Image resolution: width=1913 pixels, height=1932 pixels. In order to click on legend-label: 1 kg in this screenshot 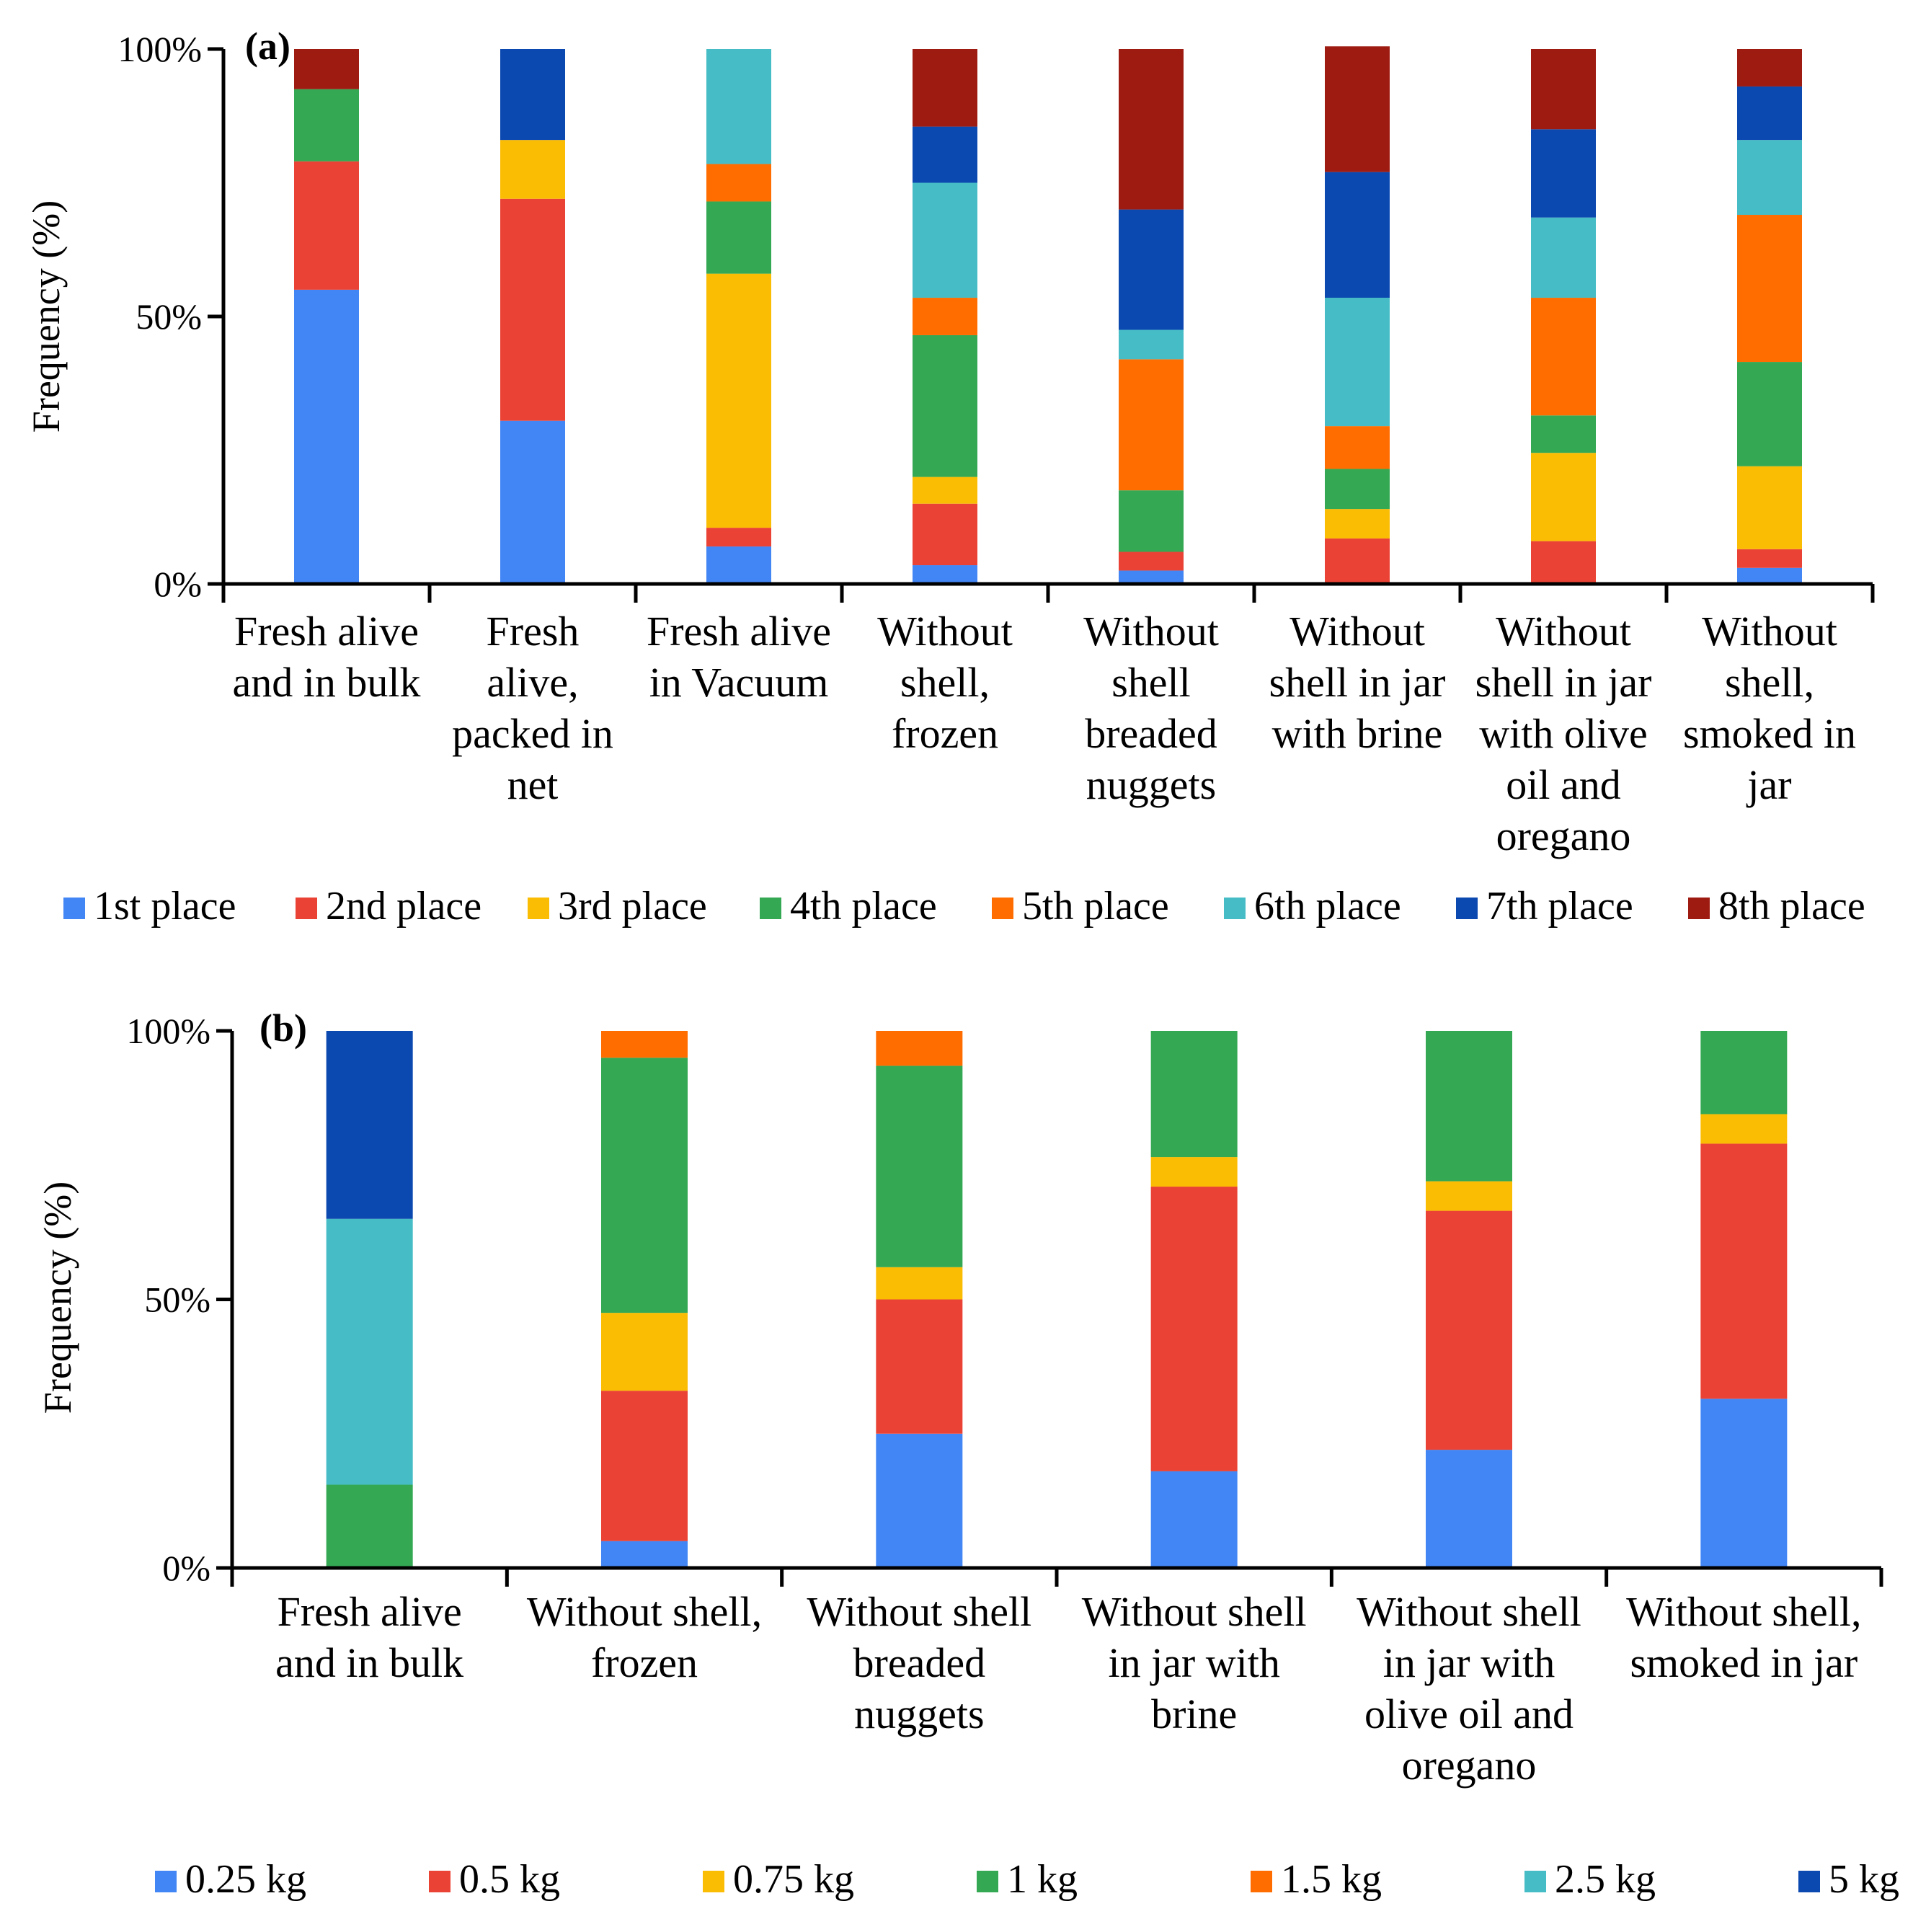, I will do `click(1042, 1879)`.